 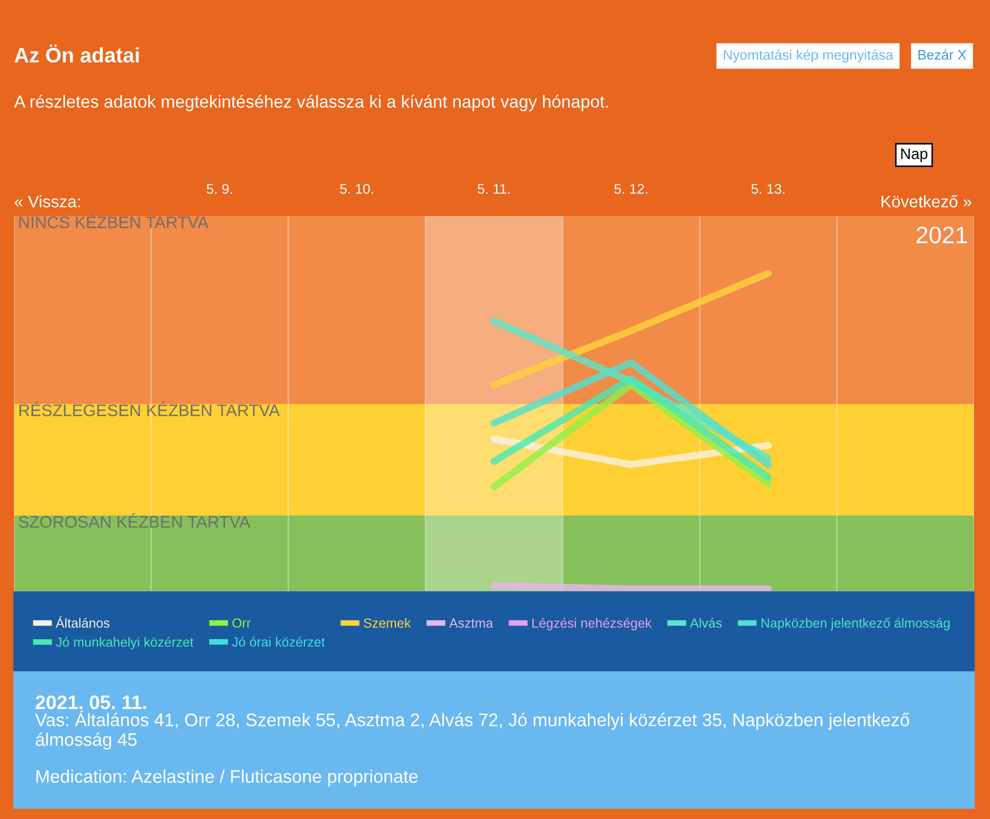 I want to click on x-tick-label: 5. 11., so click(x=494, y=189).